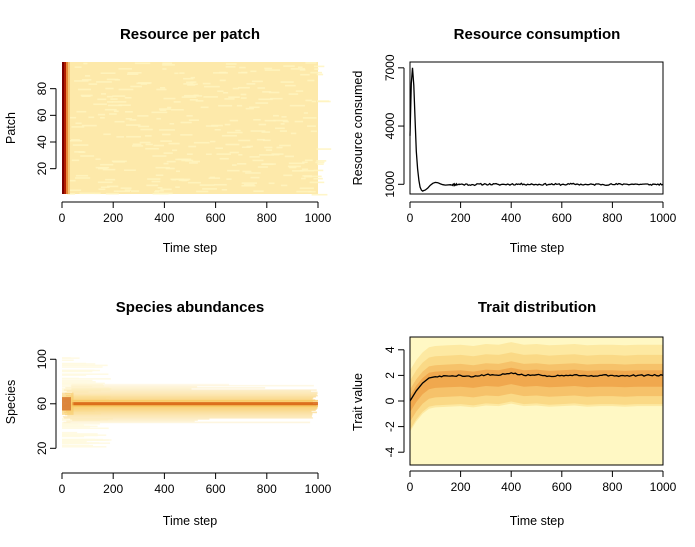 Image resolution: width=695 pixels, height=547 pixels. Describe the element at coordinates (113, 218) in the screenshot. I see `x-tick-label: 200` at that location.